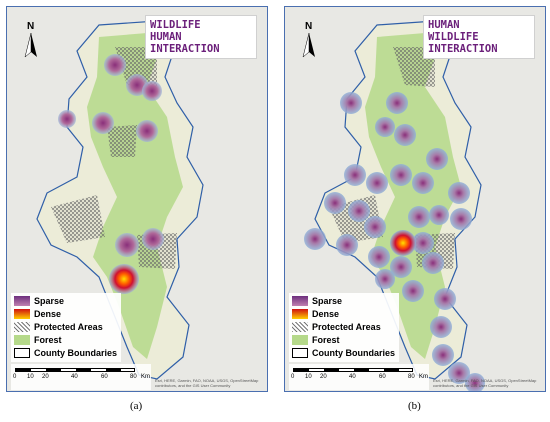 This screenshot has width=550, height=422. What do you see at coordinates (136, 406) in the screenshot?
I see `caption-a: (a)` at bounding box center [136, 406].